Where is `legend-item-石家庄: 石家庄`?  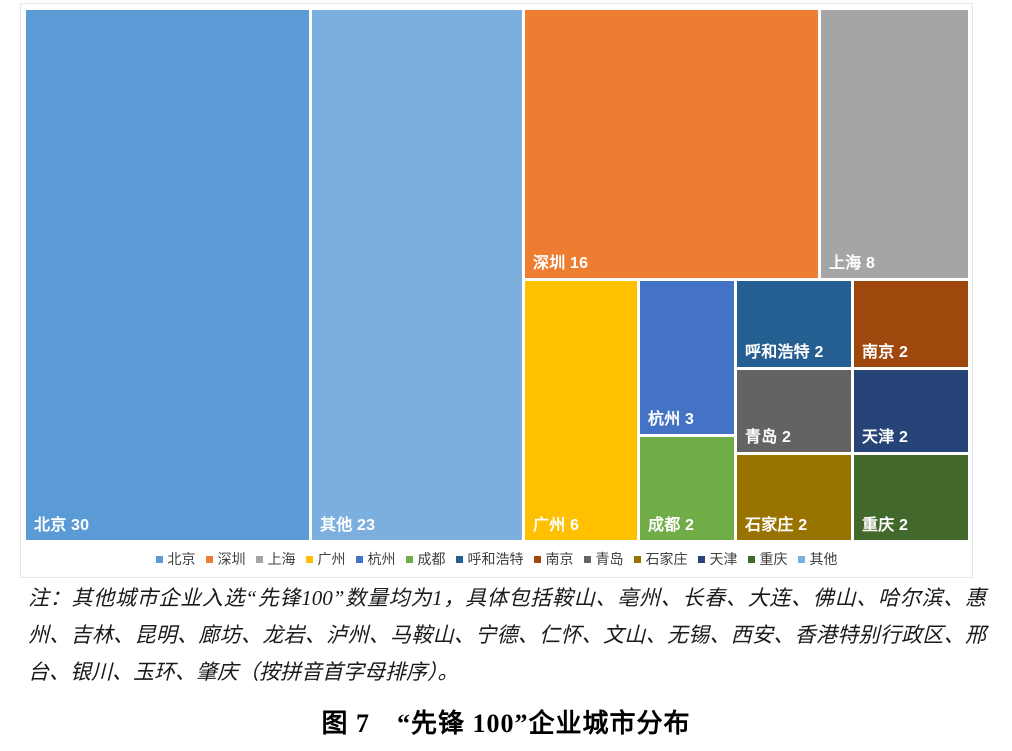
legend-item-石家庄: 石家庄 is located at coordinates (660, 559).